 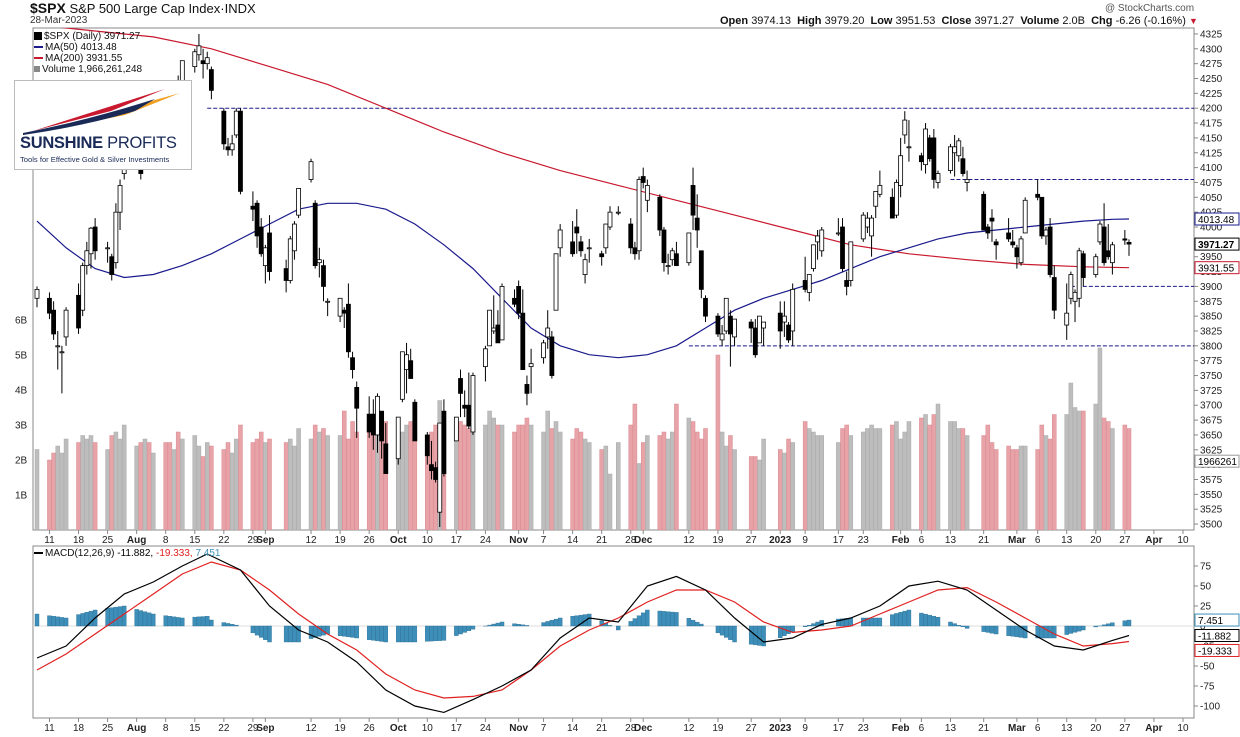 I want to click on price-ytick-label: 3650, so click(x=1211, y=435).